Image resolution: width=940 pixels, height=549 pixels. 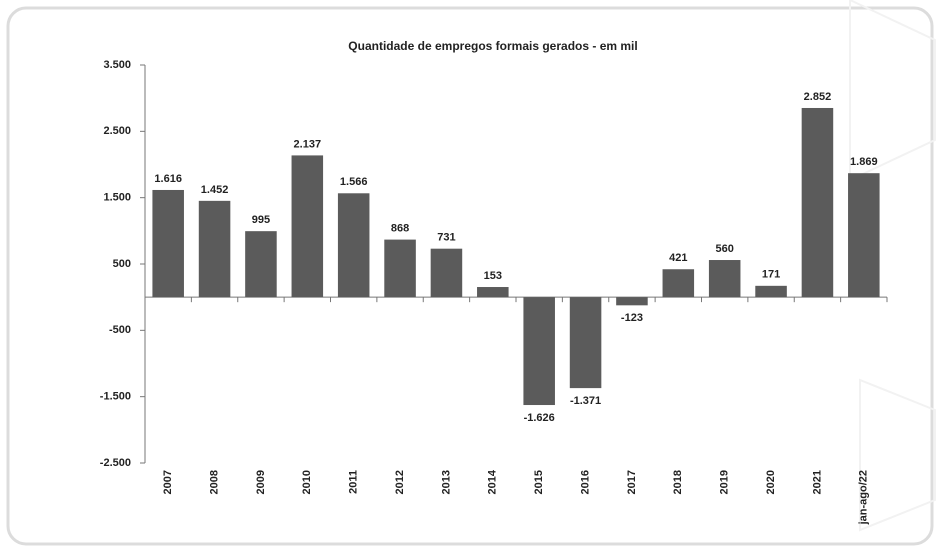 I want to click on x-tick-label: 2011, so click(x=354, y=482).